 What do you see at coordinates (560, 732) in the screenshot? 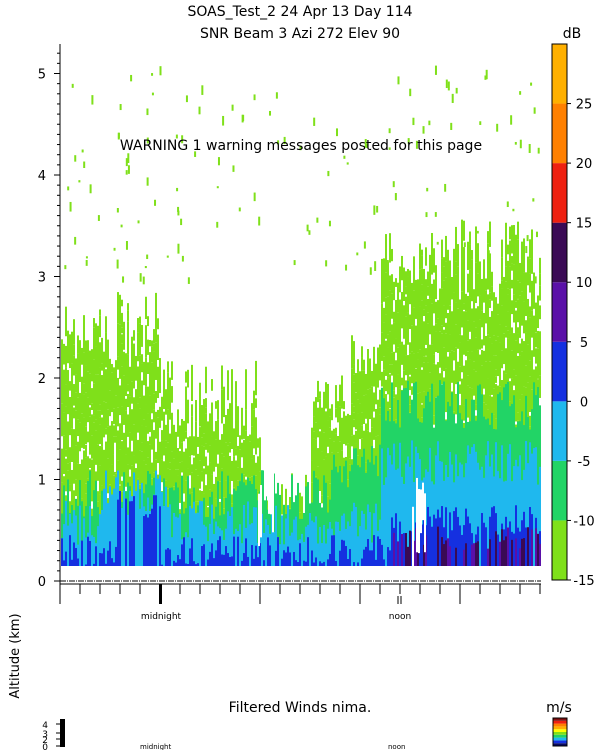
I see `winds-colorbar` at bounding box center [560, 732].